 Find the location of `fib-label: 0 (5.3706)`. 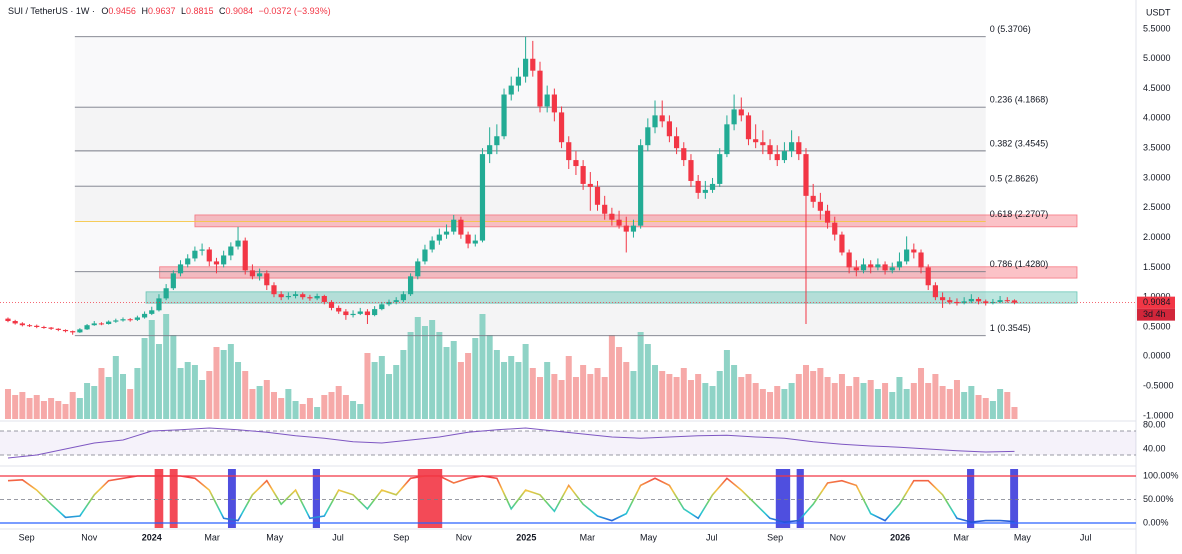

fib-label: 0 (5.3706) is located at coordinates (1010, 29).